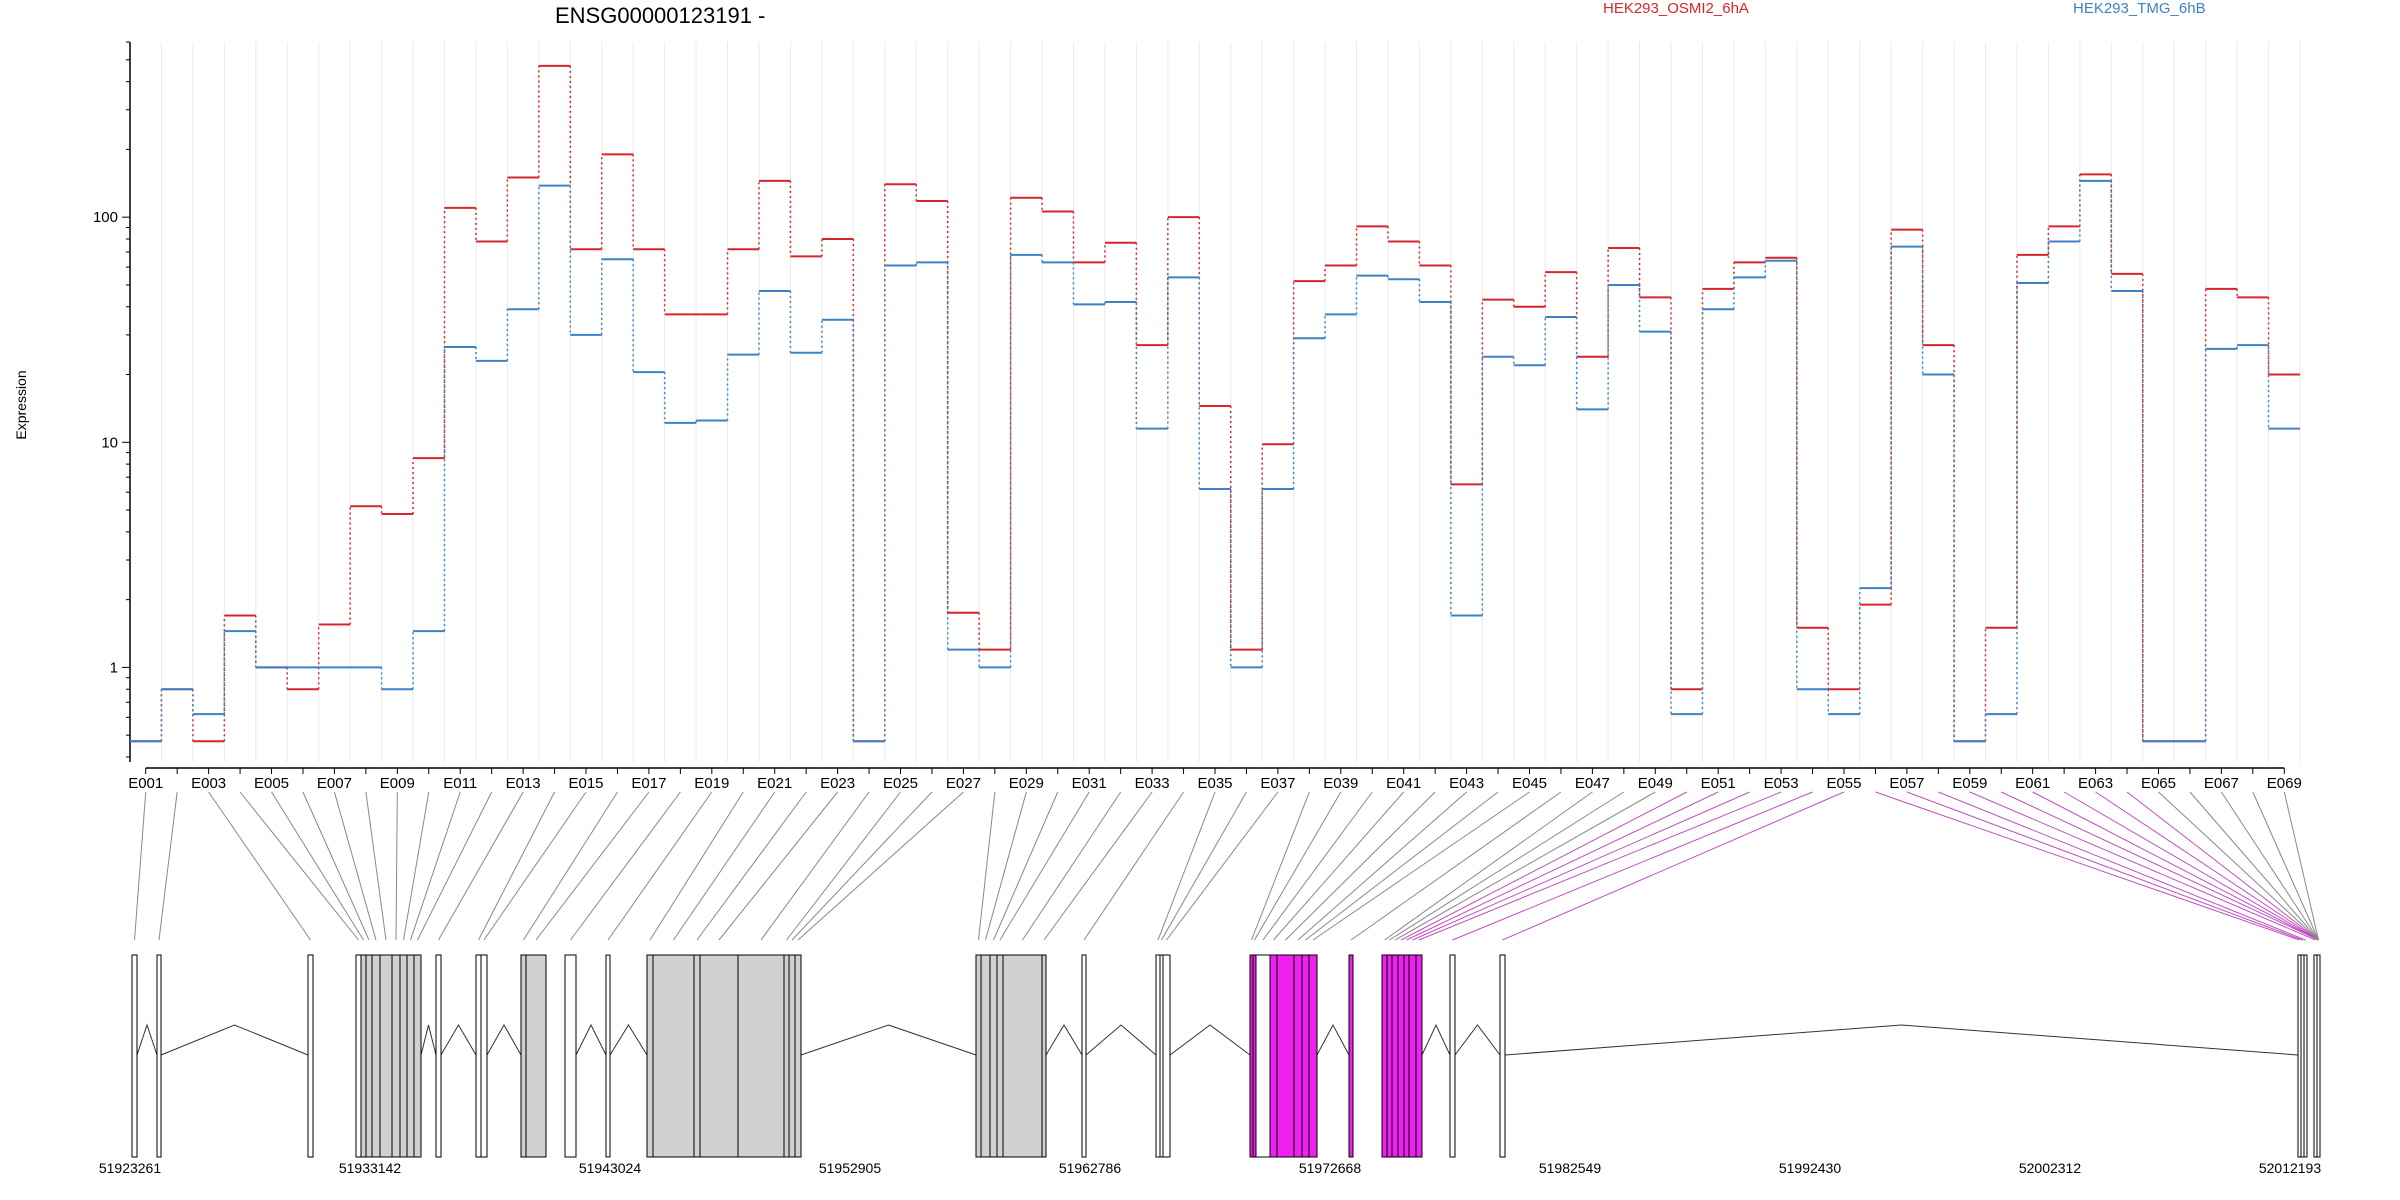  I want to click on x-tick-label: E023, so click(837, 783).